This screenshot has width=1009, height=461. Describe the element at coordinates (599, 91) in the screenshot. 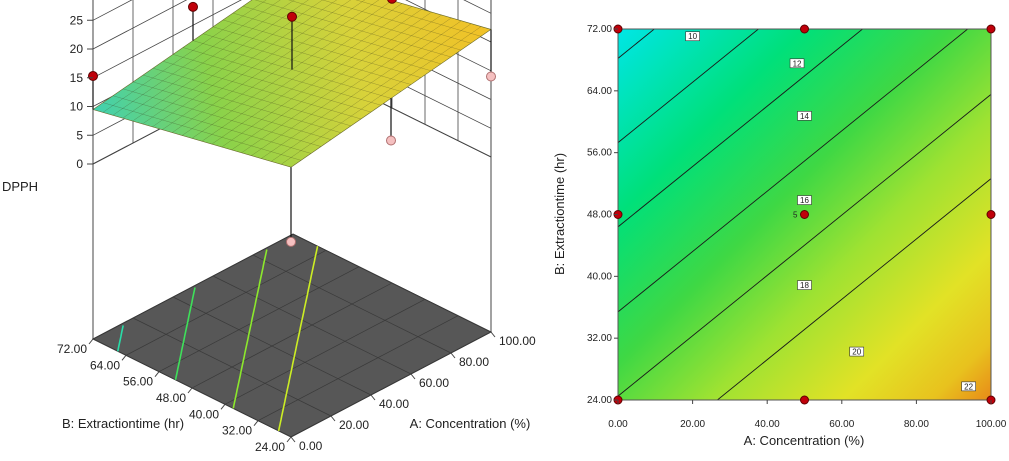

I see `contour-y-tick-label: 64.00` at that location.